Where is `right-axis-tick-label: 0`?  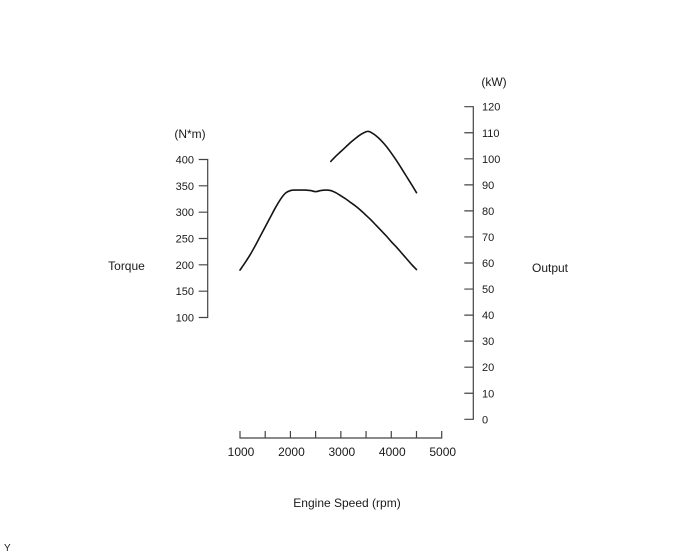 right-axis-tick-label: 0 is located at coordinates (485, 420).